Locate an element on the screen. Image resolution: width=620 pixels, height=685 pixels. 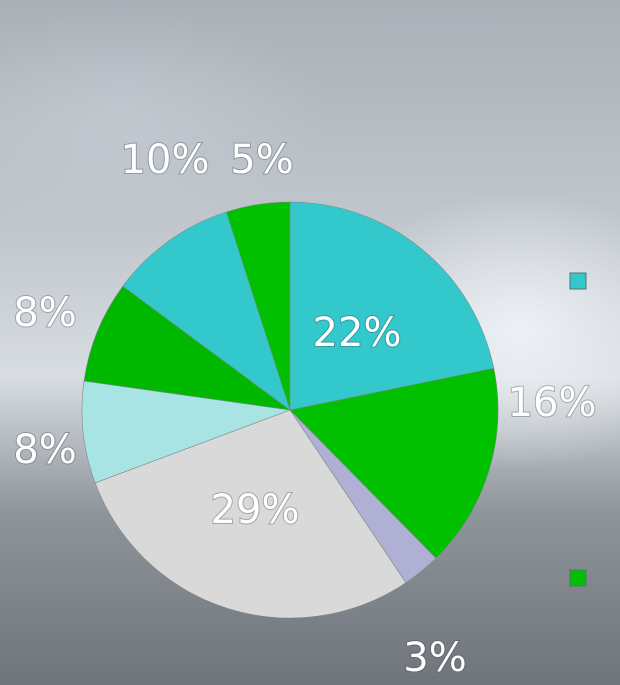
data-label: 5% is located at coordinates (261, 160).